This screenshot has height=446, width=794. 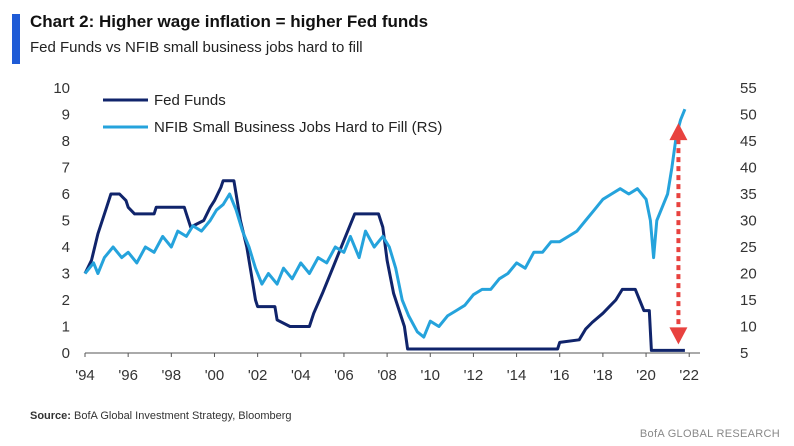 What do you see at coordinates (517, 375) in the screenshot?
I see `x-tick-label: '14` at bounding box center [517, 375].